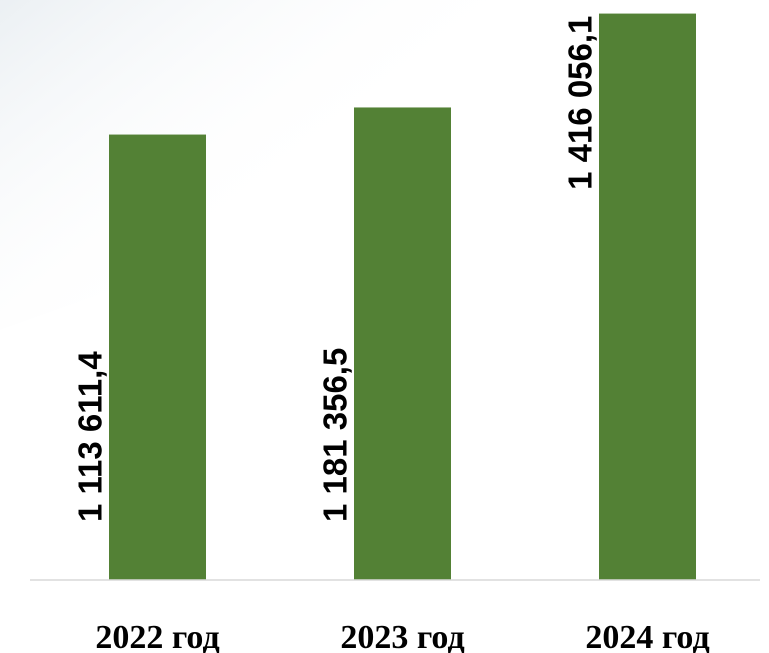 The height and width of the screenshot is (653, 769). What do you see at coordinates (90, 436) in the screenshot?
I see `bar-value-label: 1 113 611,4` at bounding box center [90, 436].